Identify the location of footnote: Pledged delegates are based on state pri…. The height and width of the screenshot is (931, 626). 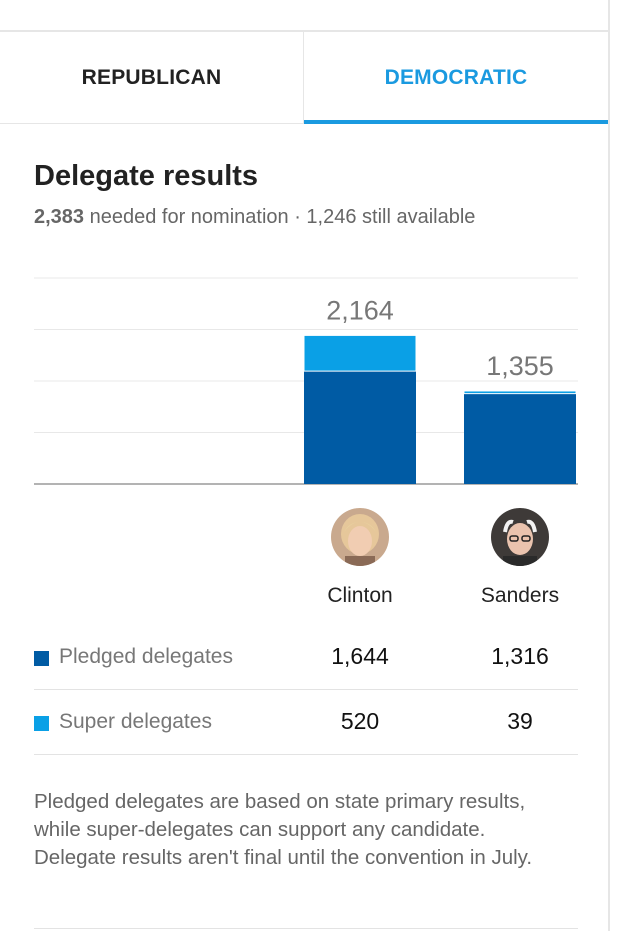
(283, 829).